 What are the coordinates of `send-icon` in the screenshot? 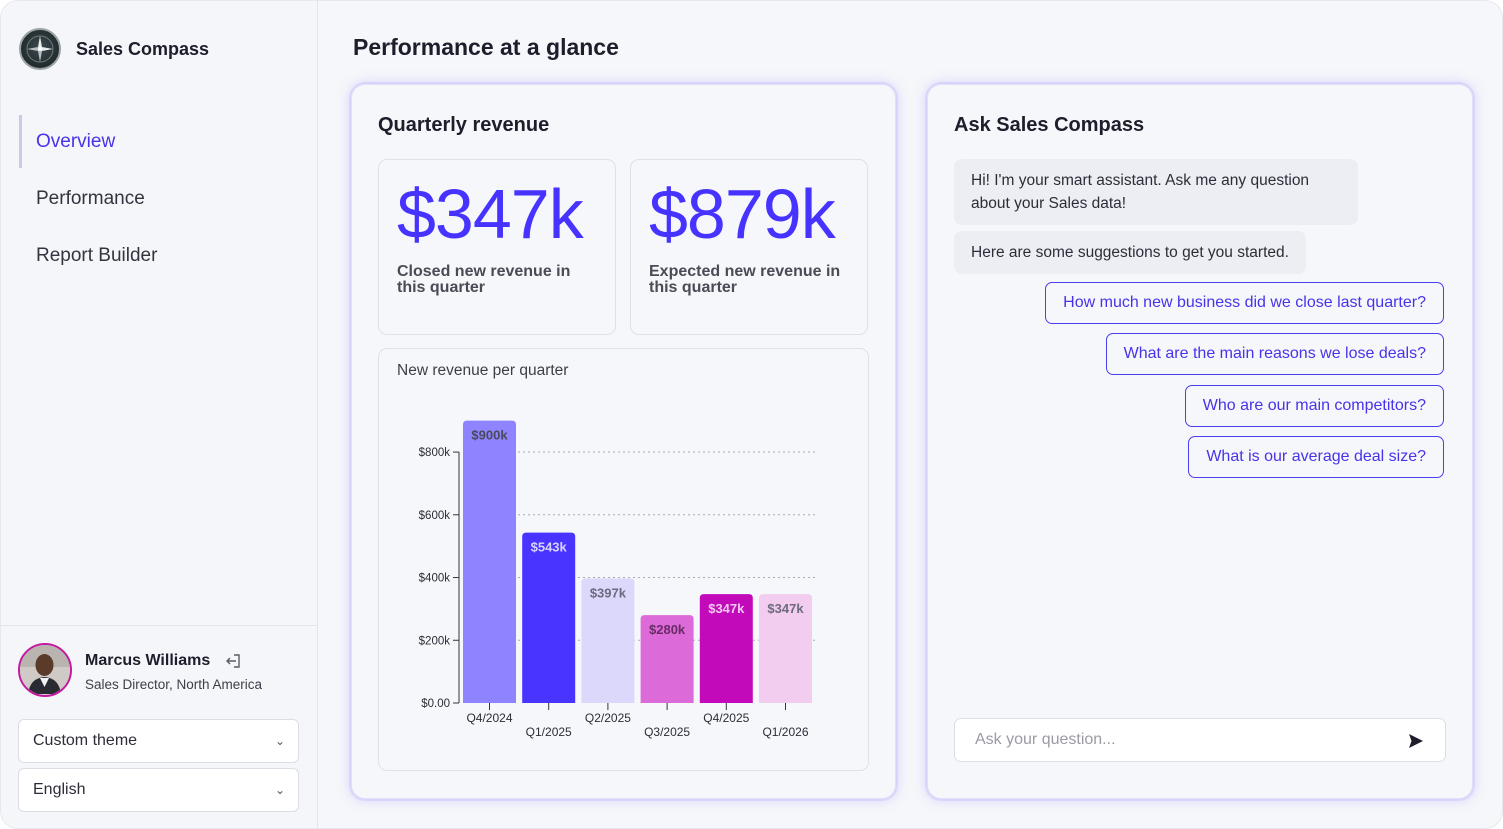 It's located at (1416, 741).